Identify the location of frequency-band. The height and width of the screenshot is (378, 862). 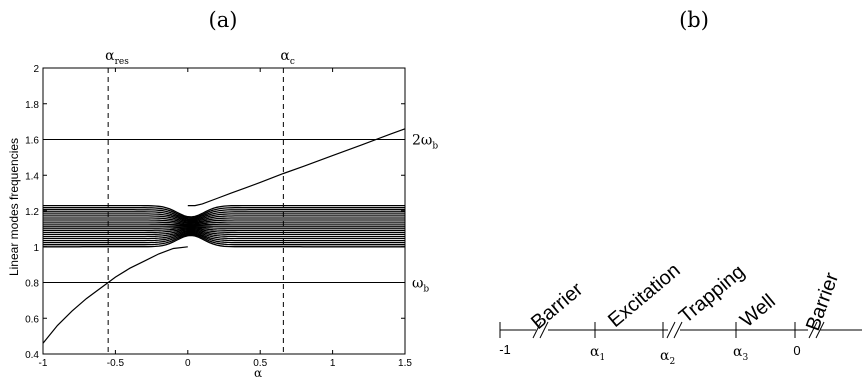
(224, 226).